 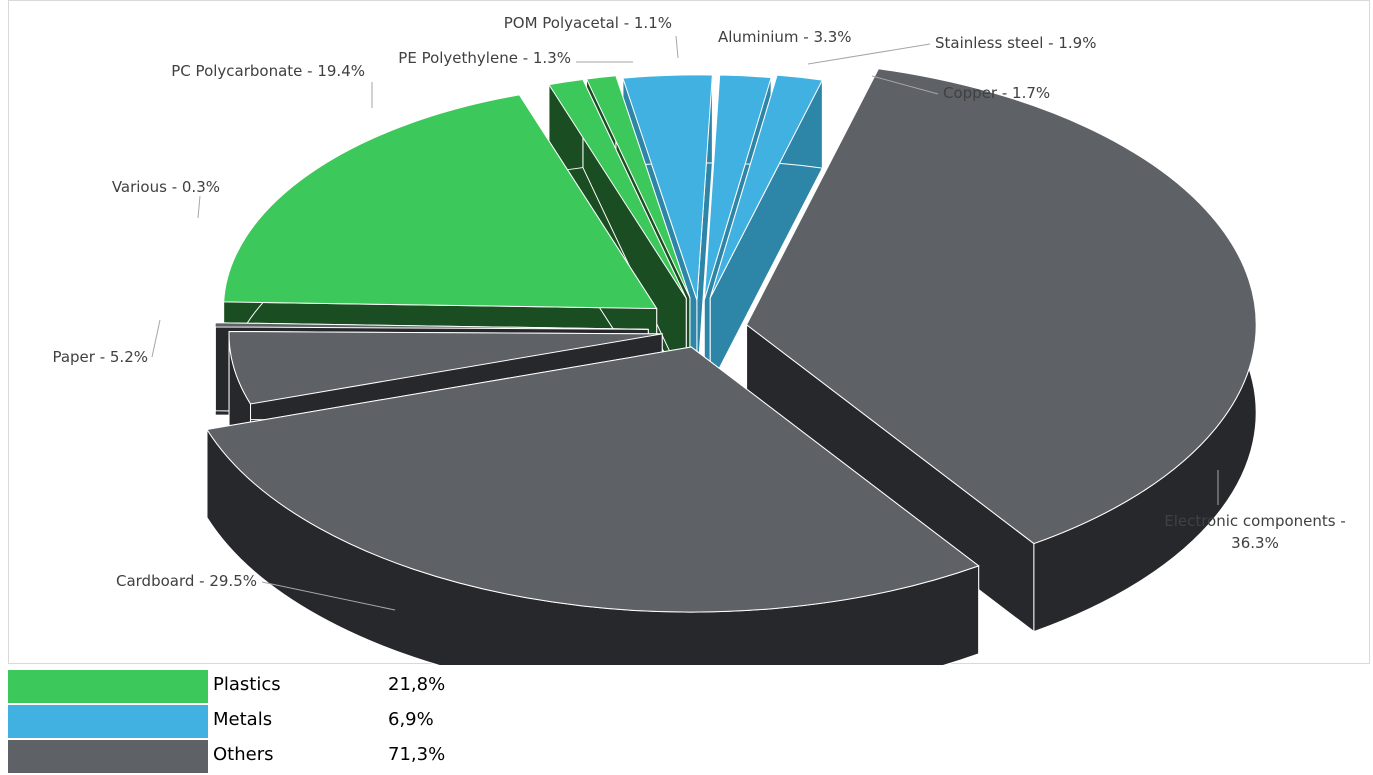 What do you see at coordinates (243, 719) in the screenshot?
I see `legend-name: Metals` at bounding box center [243, 719].